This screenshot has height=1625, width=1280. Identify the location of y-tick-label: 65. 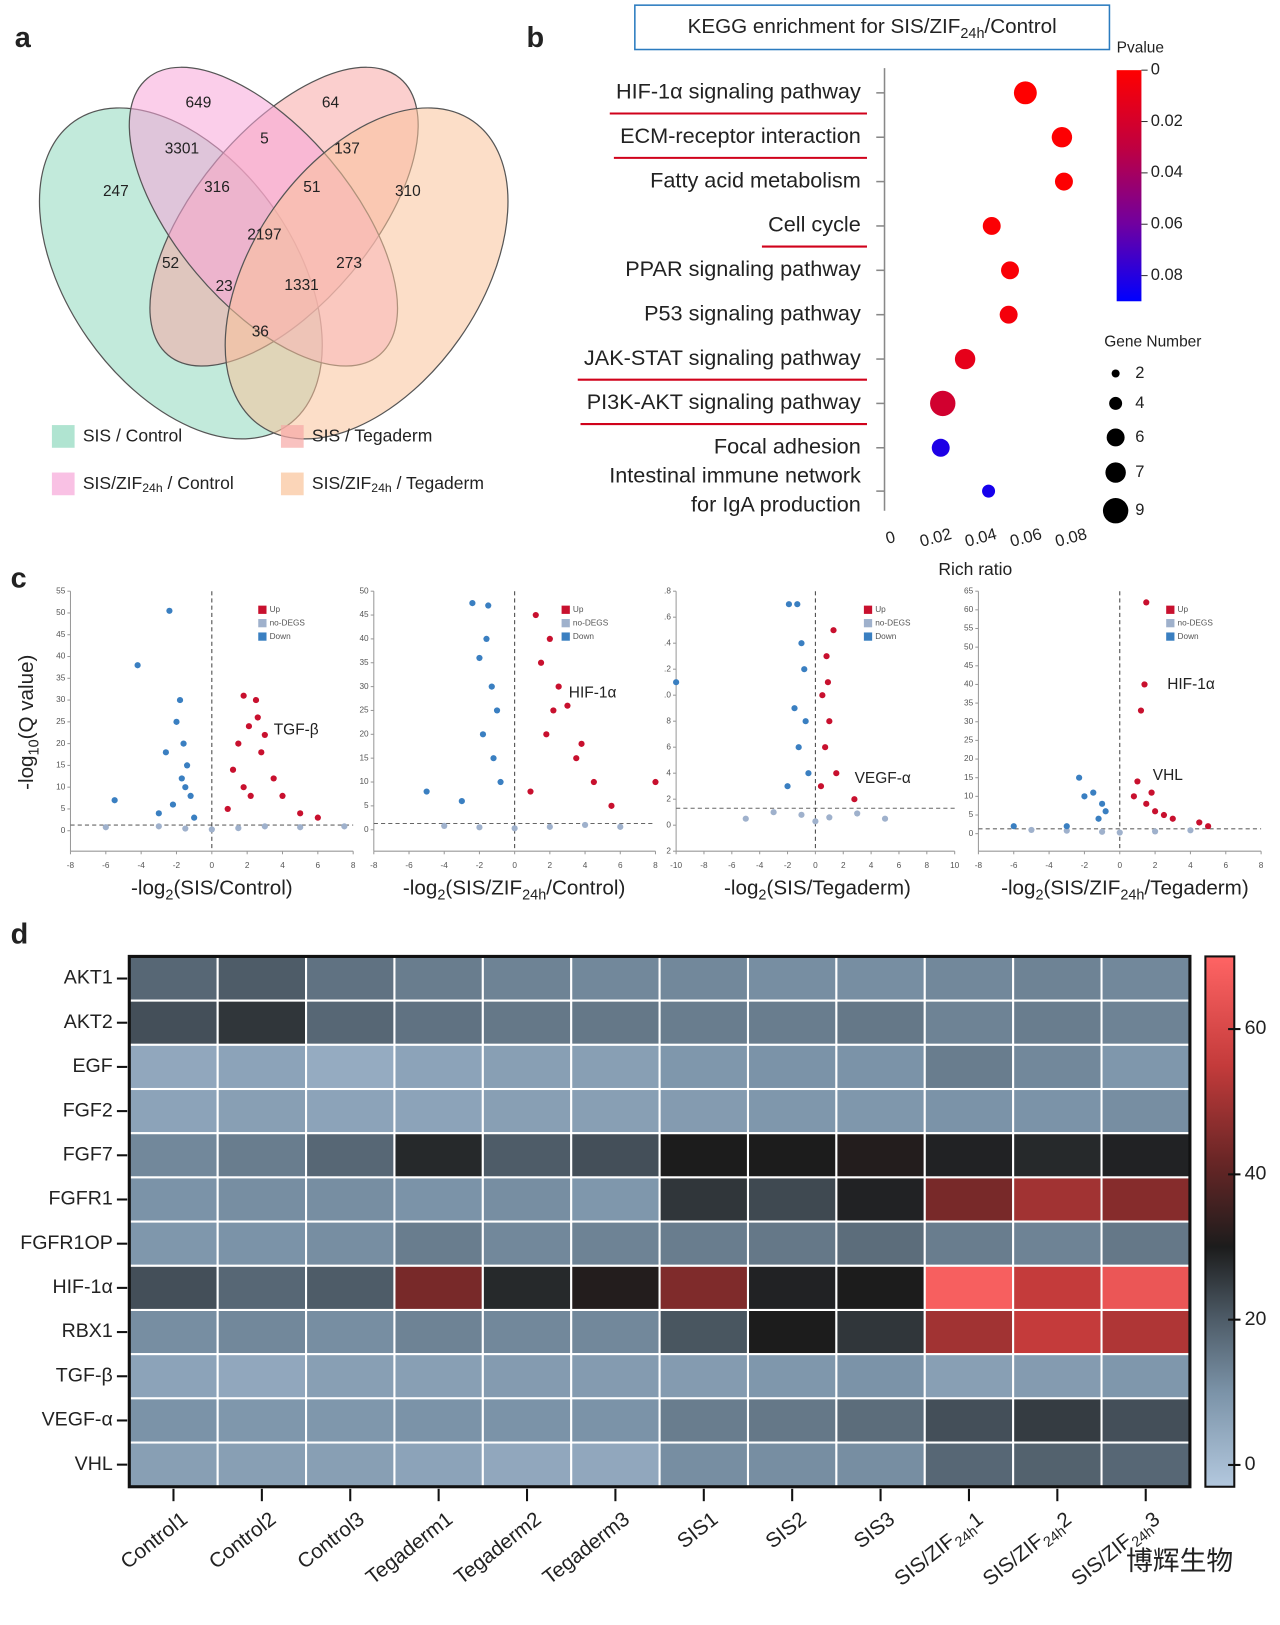
(969, 590).